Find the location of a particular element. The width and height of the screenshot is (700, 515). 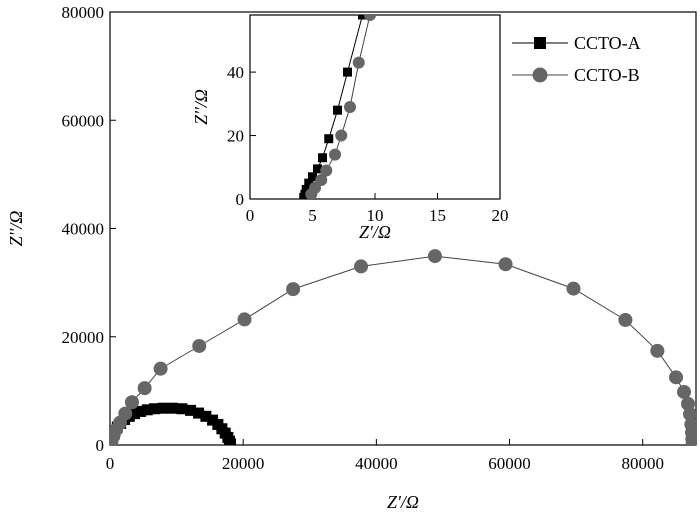

x-tick-label: 60000 is located at coordinates (509, 463).